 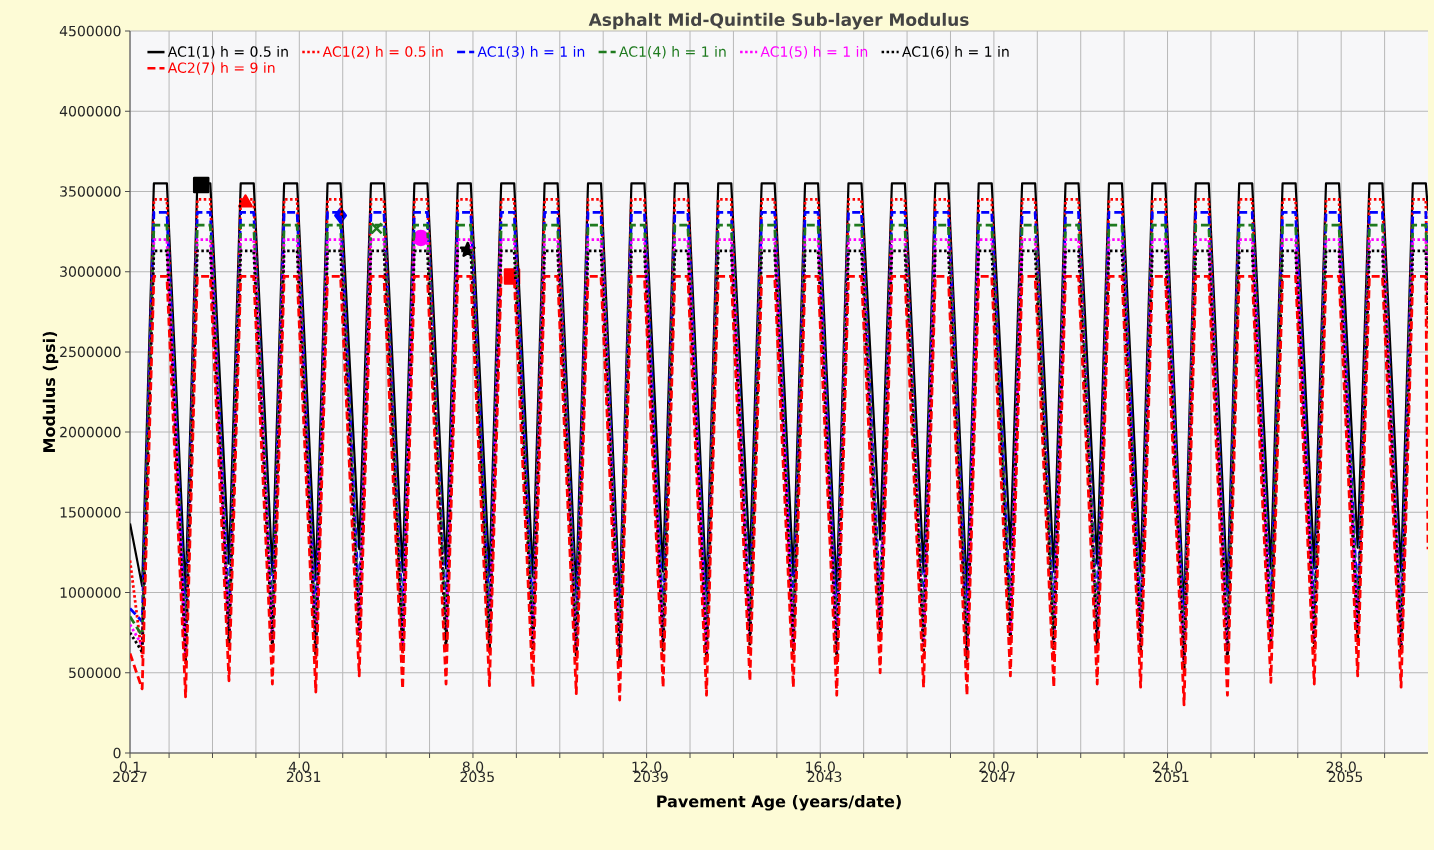 What do you see at coordinates (303, 777) in the screenshot?
I see `x2-tick-label: 2031` at bounding box center [303, 777].